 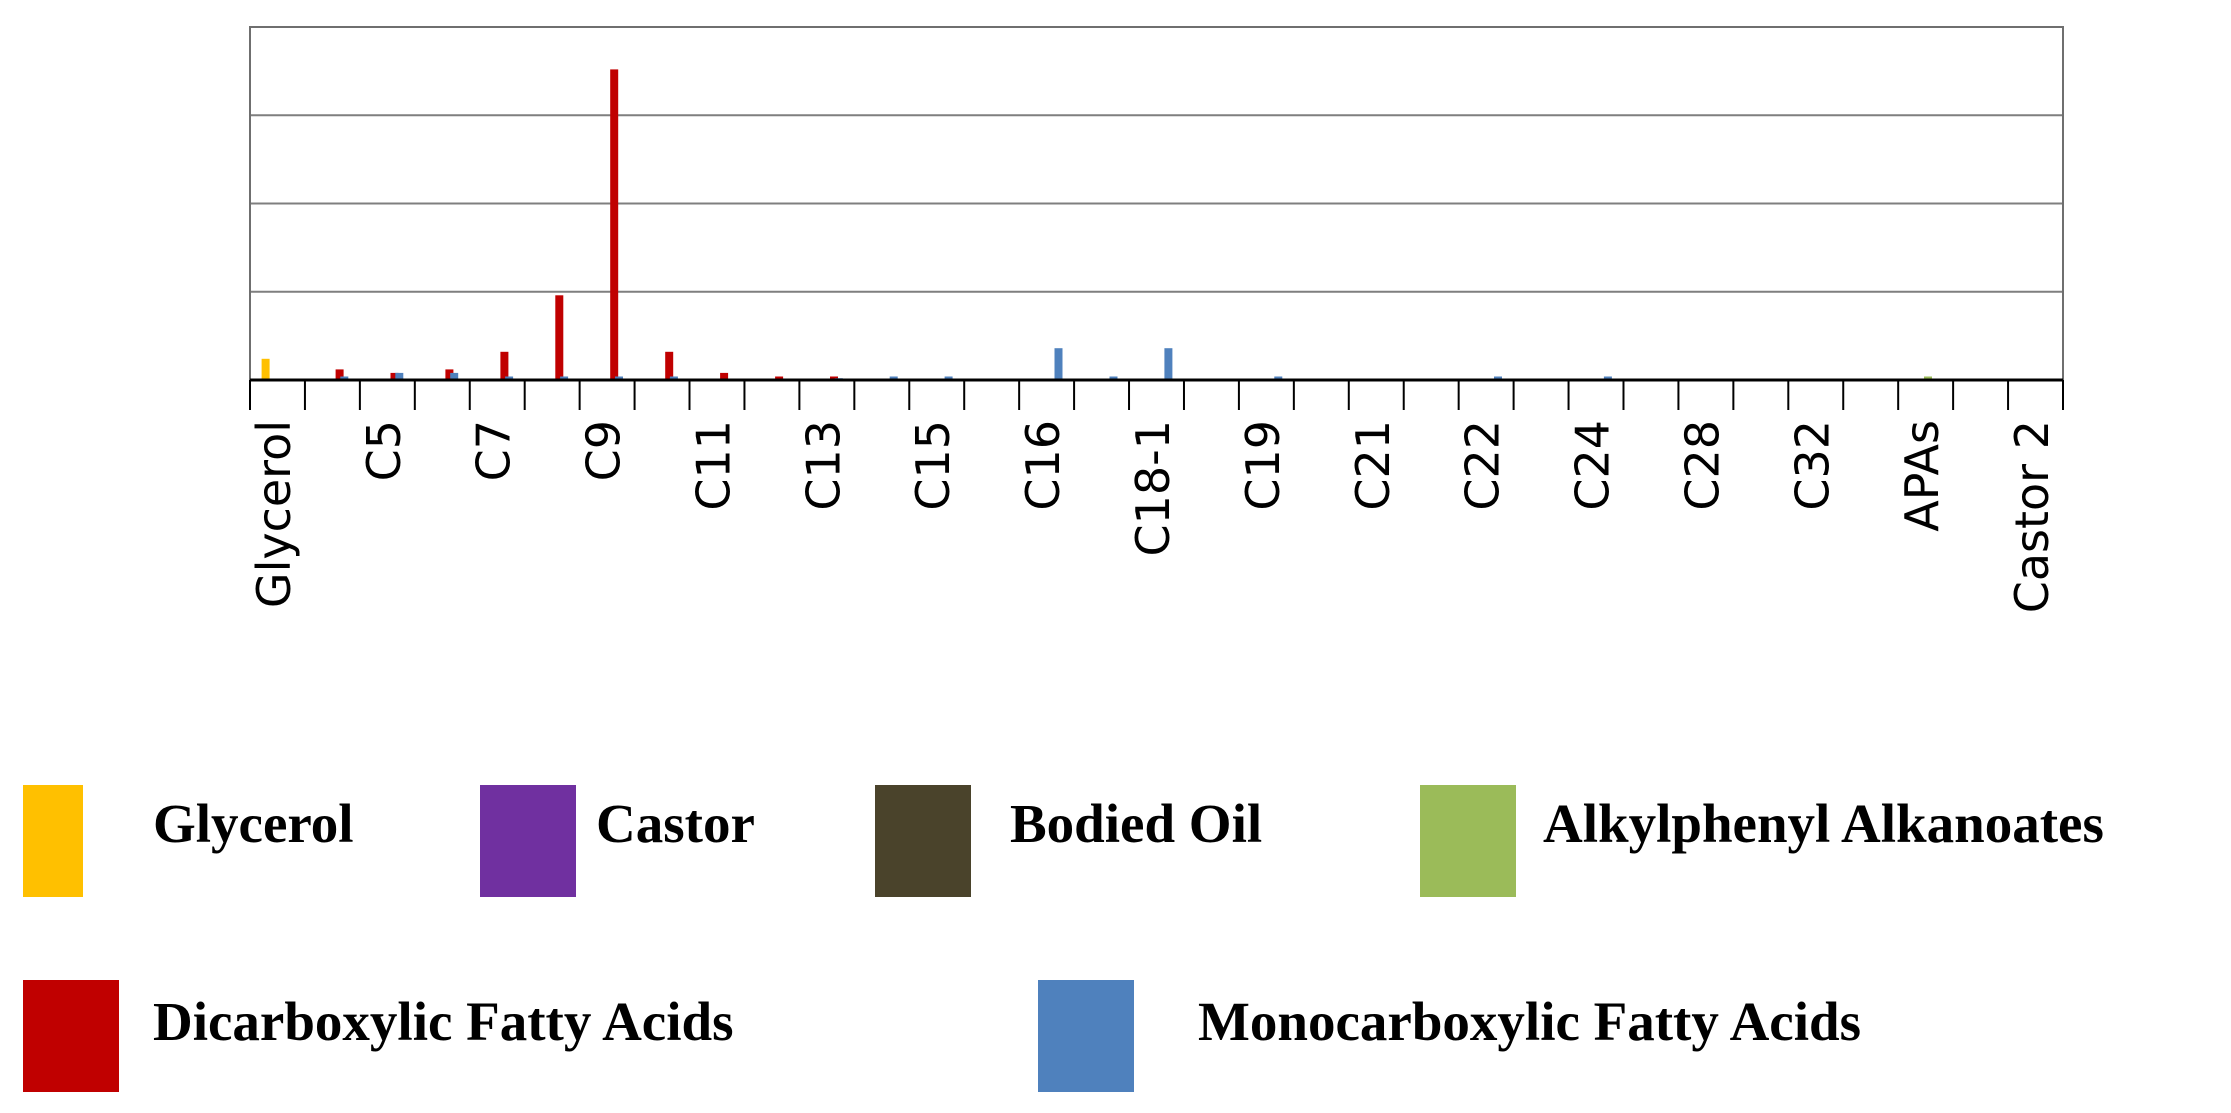 What do you see at coordinates (1043, 465) in the screenshot?
I see `x-tick-label-c16: C16` at bounding box center [1043, 465].